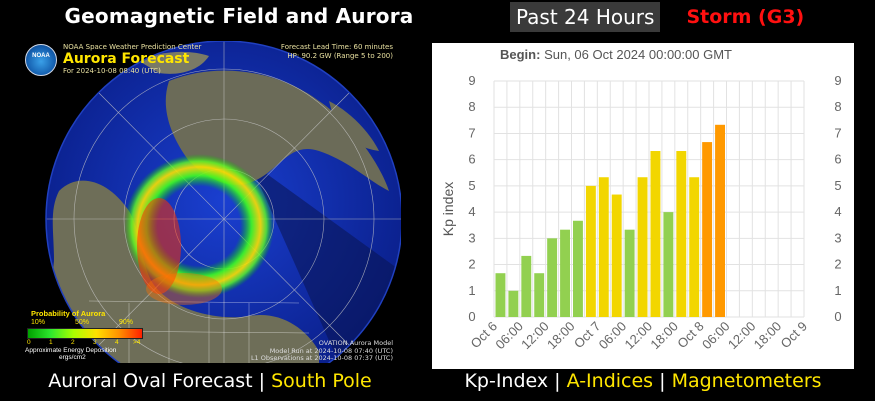 This screenshot has width=875, height=401. What do you see at coordinates (85, 333) in the screenshot?
I see `legend-color-bar` at bounding box center [85, 333].